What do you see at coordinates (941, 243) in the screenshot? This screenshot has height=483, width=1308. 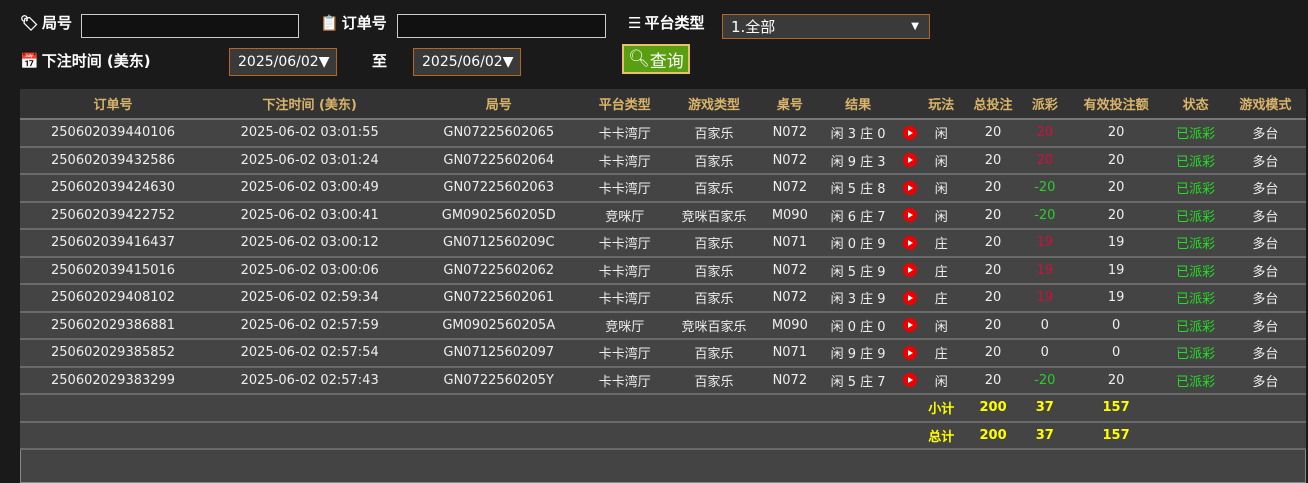 I see `table-cell: 庄` at bounding box center [941, 243].